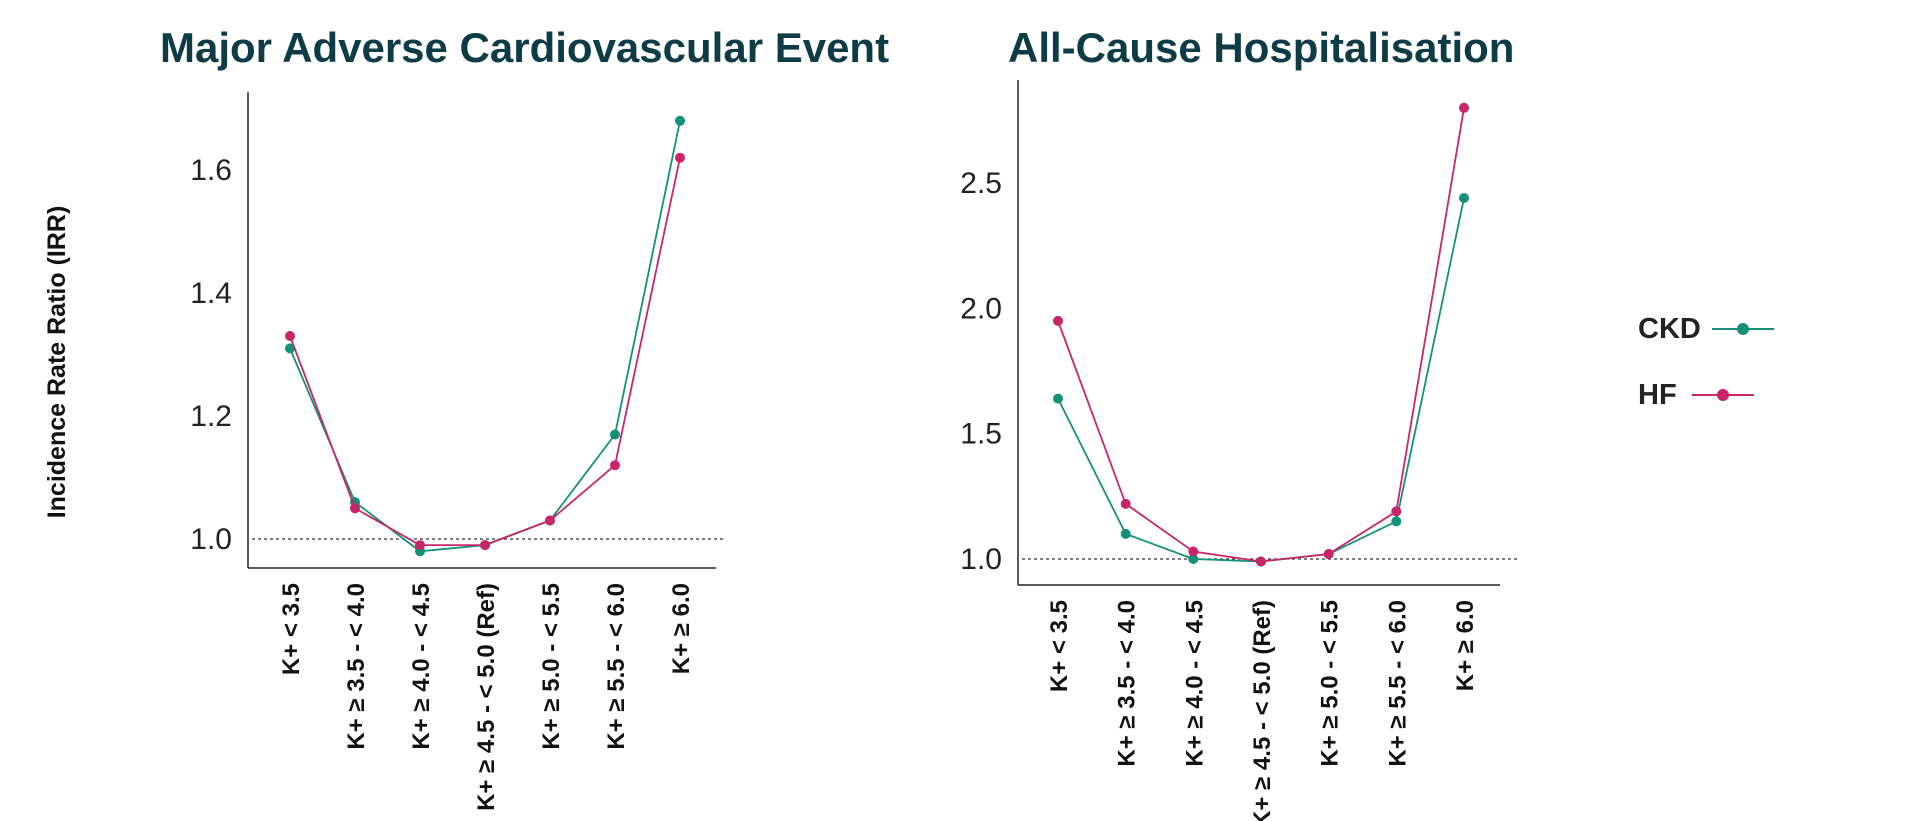 The image size is (1921, 821). Describe the element at coordinates (211, 293) in the screenshot. I see `y-tick-label: 1.4` at that location.